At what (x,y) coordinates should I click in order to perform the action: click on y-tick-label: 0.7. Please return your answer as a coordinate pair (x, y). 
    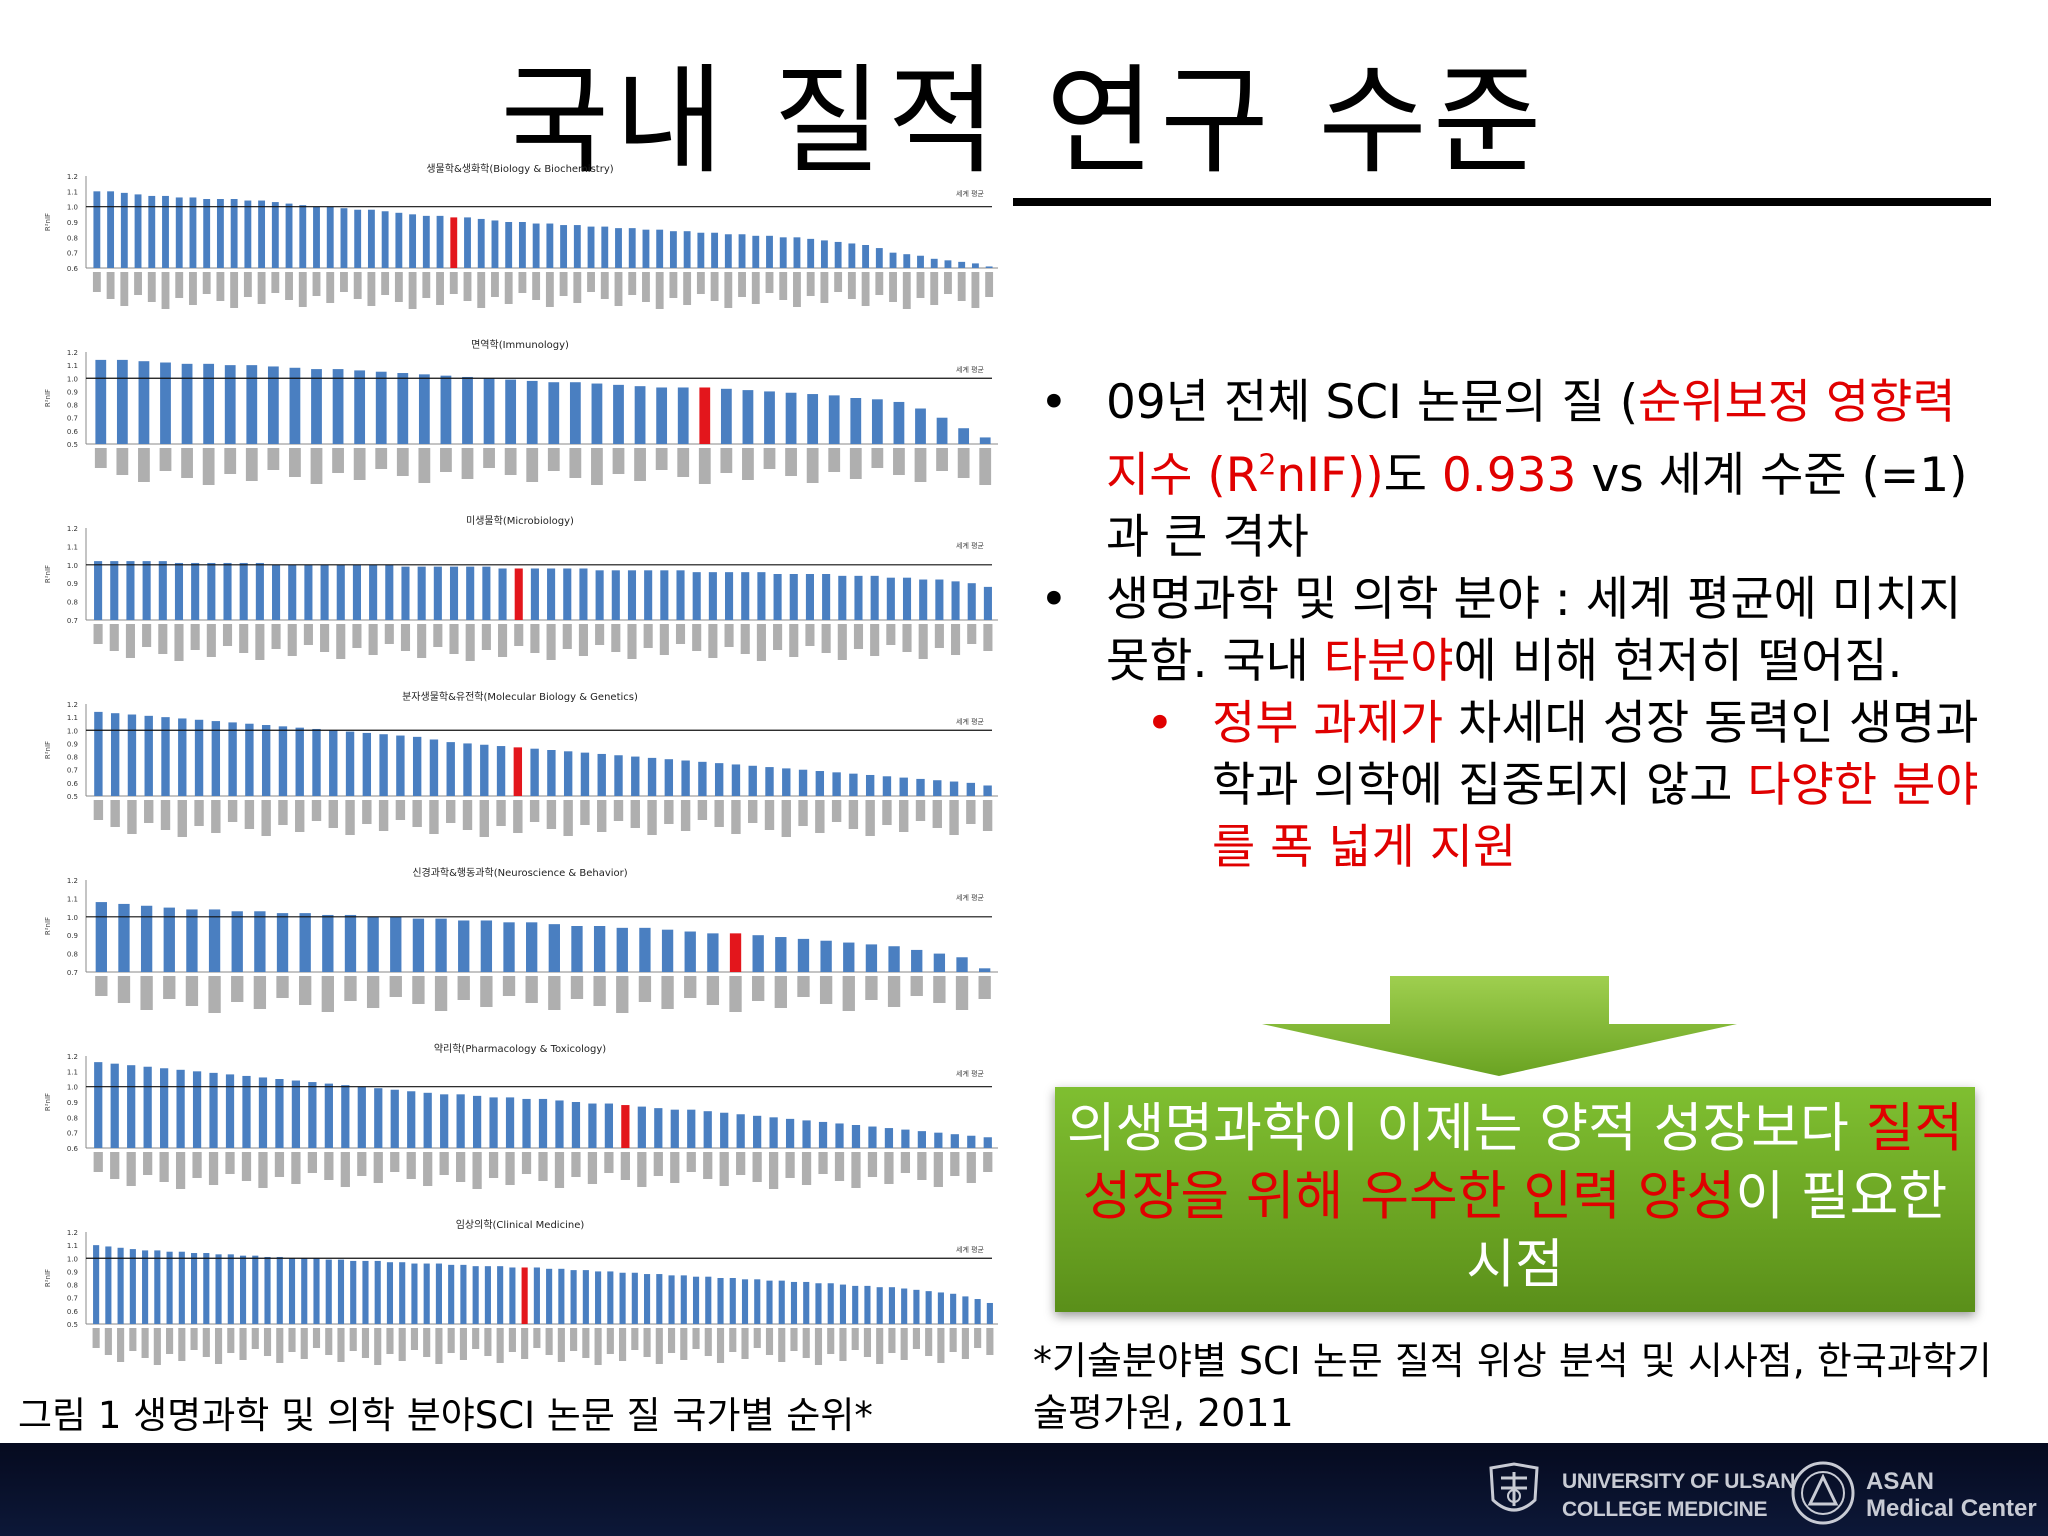
    Looking at the image, I should click on (72, 621).